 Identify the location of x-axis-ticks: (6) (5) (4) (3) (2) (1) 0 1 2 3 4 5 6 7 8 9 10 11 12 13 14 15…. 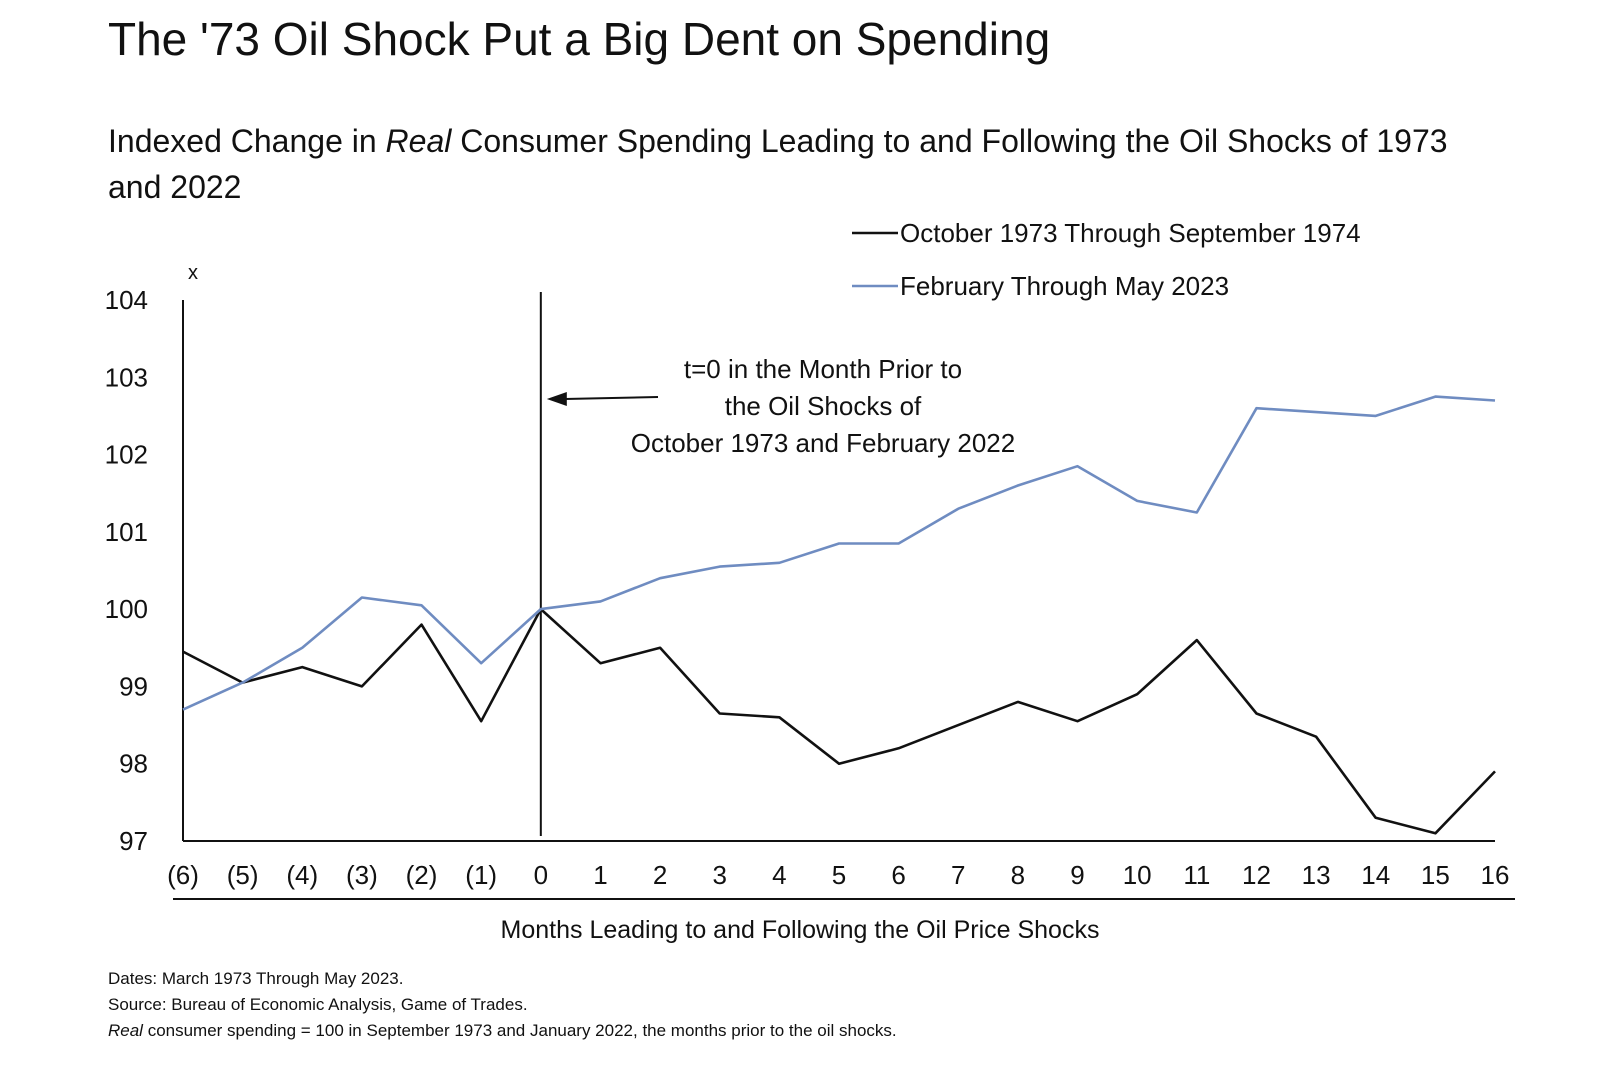
(838, 875).